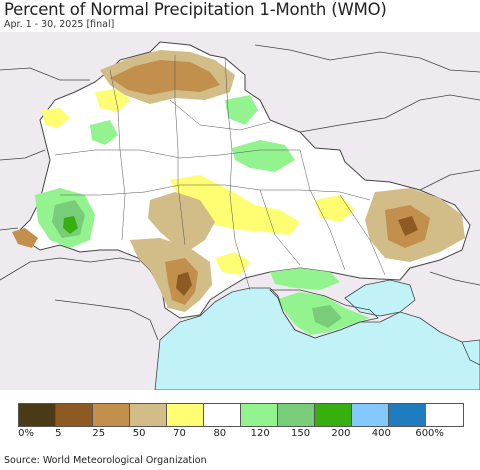 The width and height of the screenshot is (480, 470). I want to click on legend-tick-label: 400, so click(381, 433).